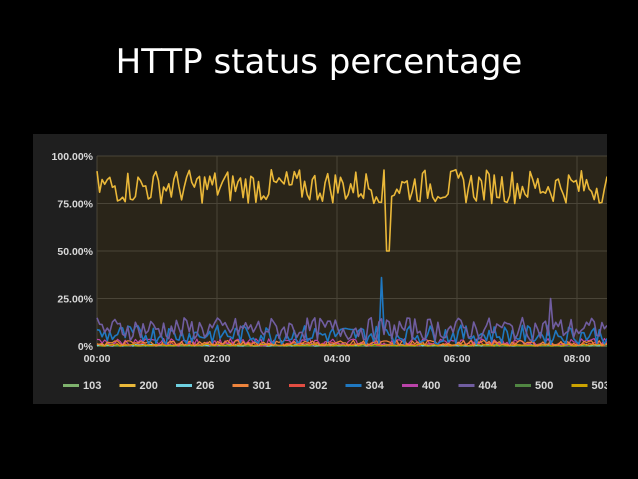 Image resolution: width=638 pixels, height=479 pixels. Describe the element at coordinates (149, 386) in the screenshot. I see `legend-label: 200` at that location.